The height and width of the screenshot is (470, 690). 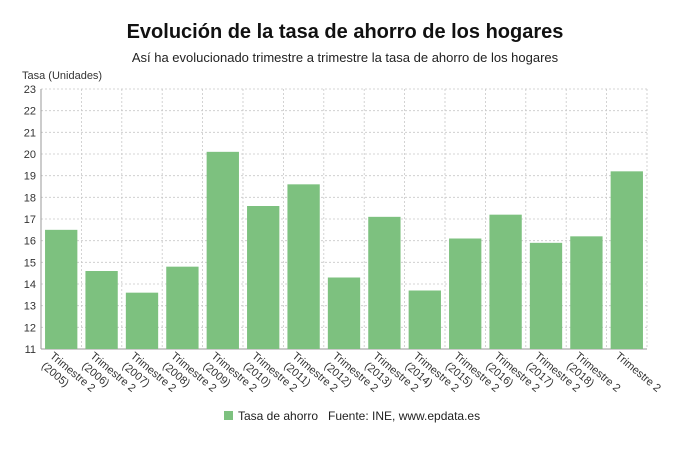 I want to click on y-tick-label: 12, so click(x=30, y=328).